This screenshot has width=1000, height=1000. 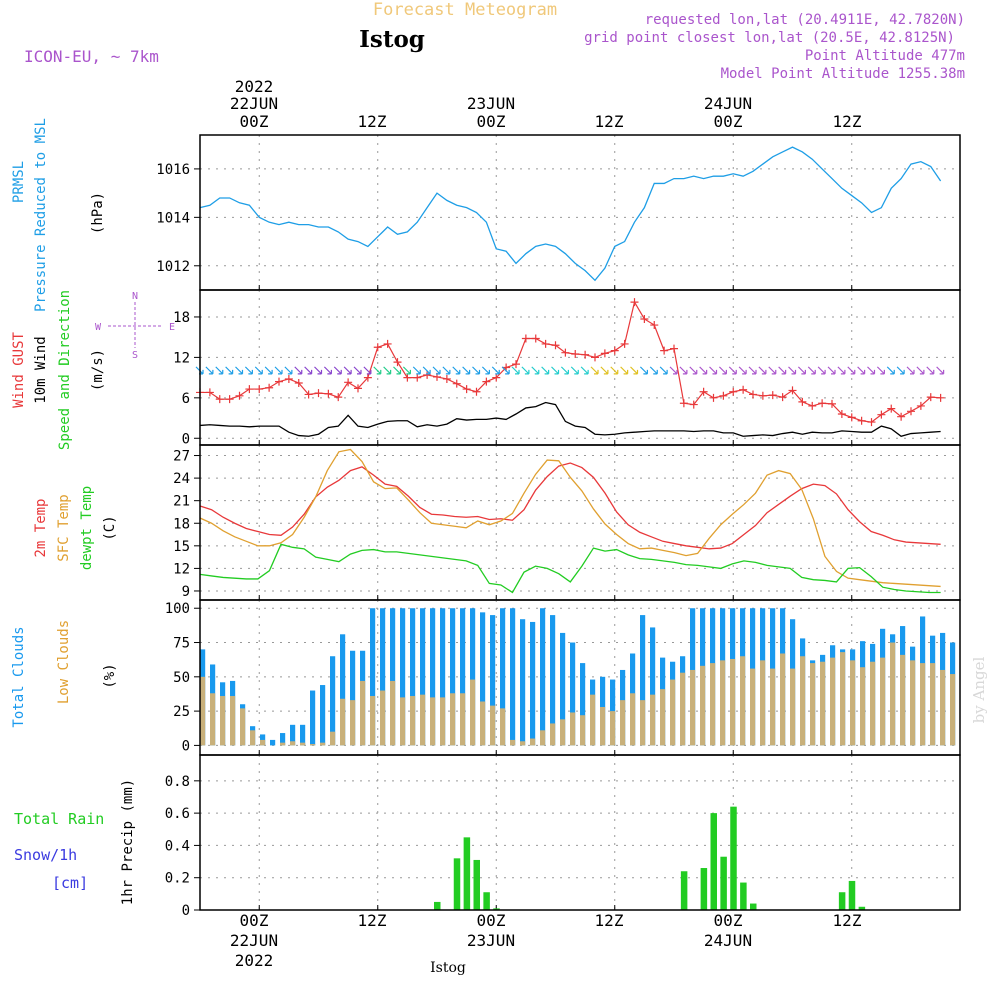 I want to click on pressure-label-1: PRMSL, so click(x=19, y=182).